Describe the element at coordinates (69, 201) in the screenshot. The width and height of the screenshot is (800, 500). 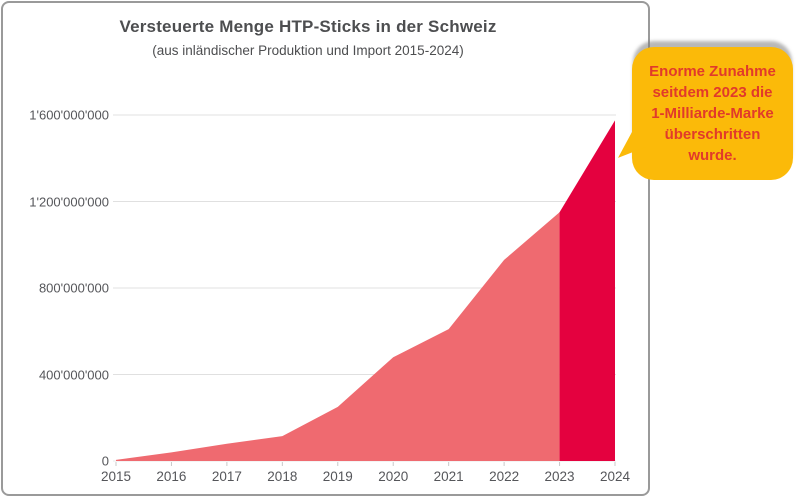
I see `y-tick-label: 1'200'000'000` at that location.